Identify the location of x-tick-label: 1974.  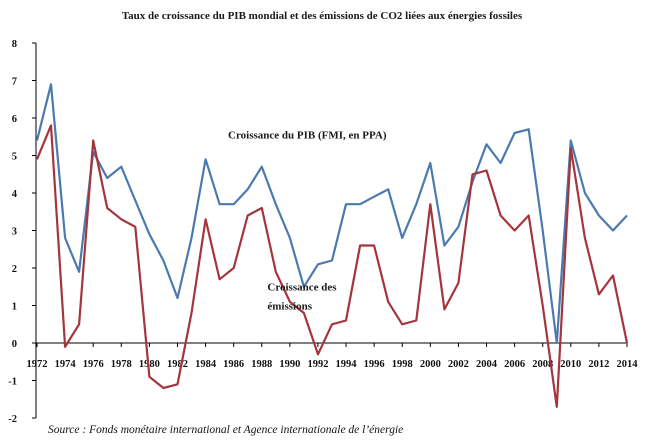
(66, 364).